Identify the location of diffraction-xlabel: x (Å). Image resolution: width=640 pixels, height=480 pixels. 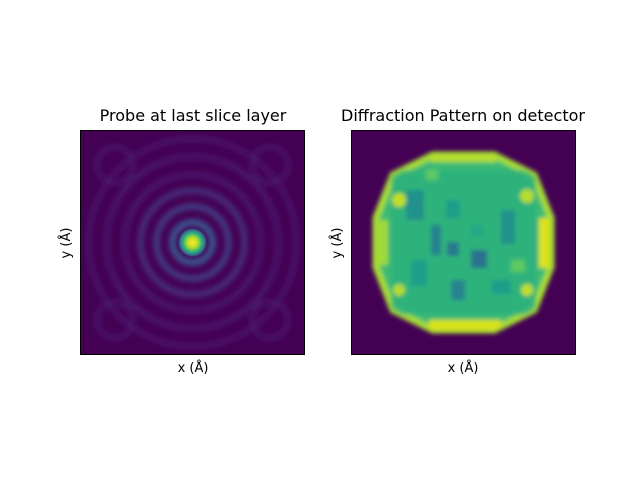
(463, 368).